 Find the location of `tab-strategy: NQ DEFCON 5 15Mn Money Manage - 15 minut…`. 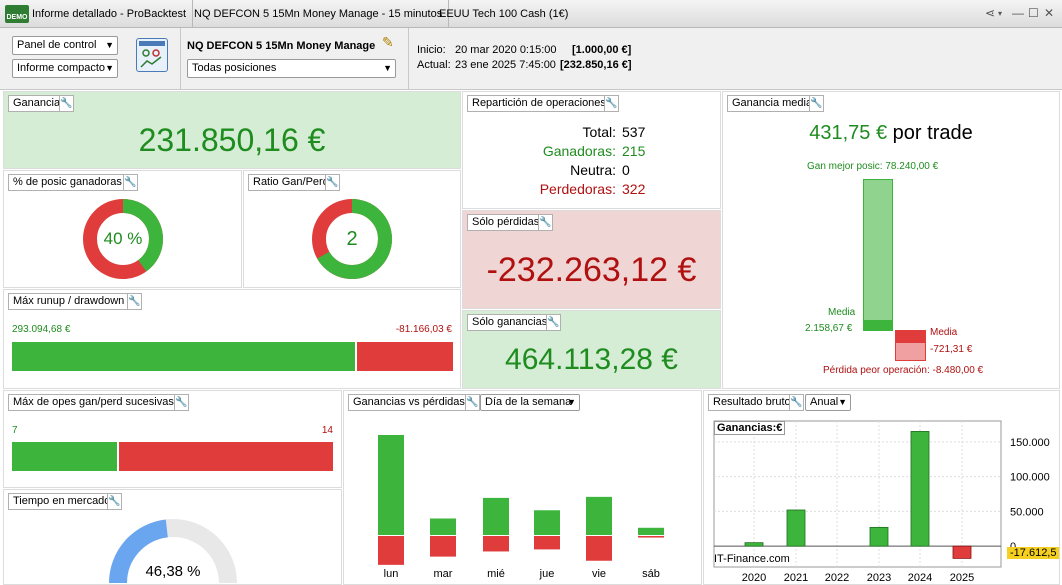

tab-strategy: NQ DEFCON 5 15Mn Money Manage - 15 minut… is located at coordinates (319, 14).